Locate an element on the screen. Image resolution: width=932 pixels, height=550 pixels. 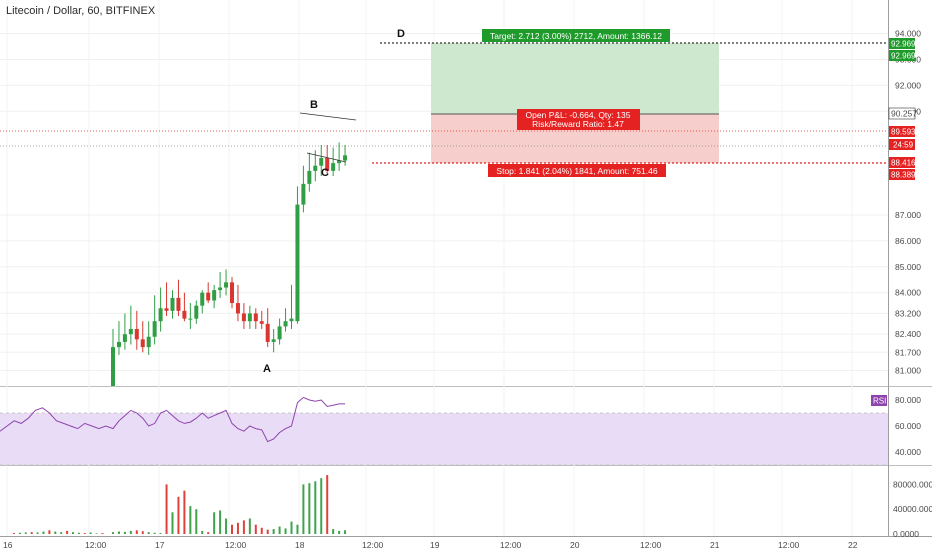
price-tick-label: 81.000 is located at coordinates (908, 370).